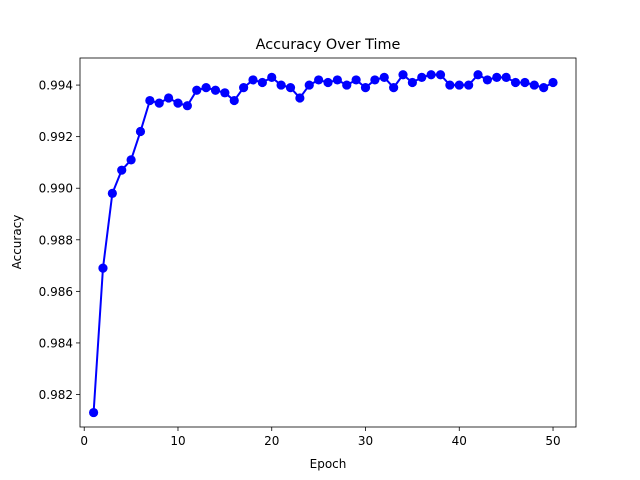  What do you see at coordinates (17, 242) in the screenshot?
I see `y-axis-label: Accuracy` at bounding box center [17, 242].